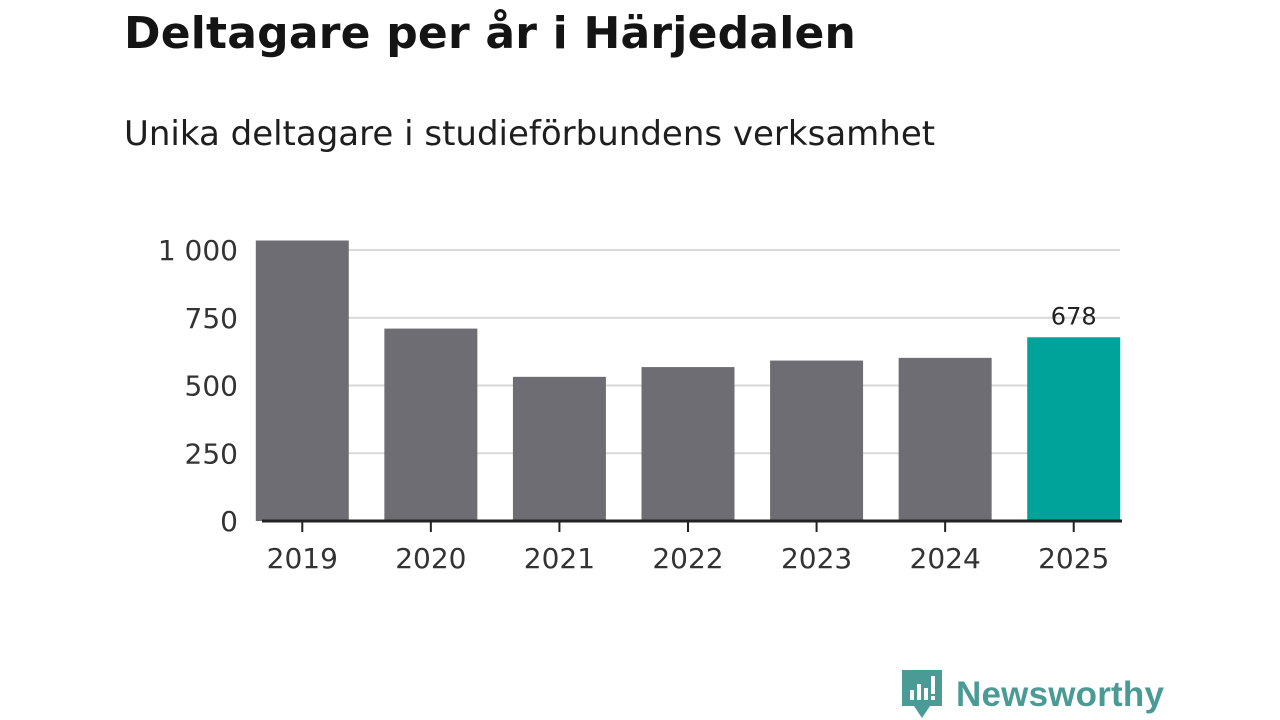  What do you see at coordinates (817, 440) in the screenshot?
I see `bar-2023` at bounding box center [817, 440].